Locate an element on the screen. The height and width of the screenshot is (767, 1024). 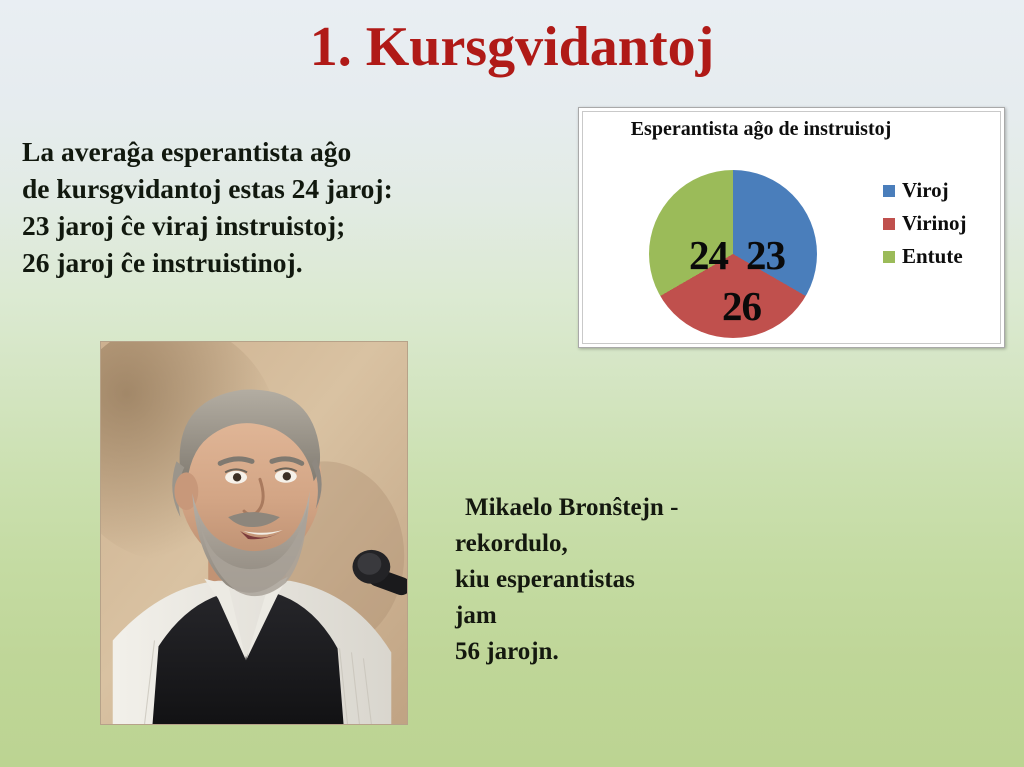
legend-swatch-virinoj is located at coordinates (889, 223).